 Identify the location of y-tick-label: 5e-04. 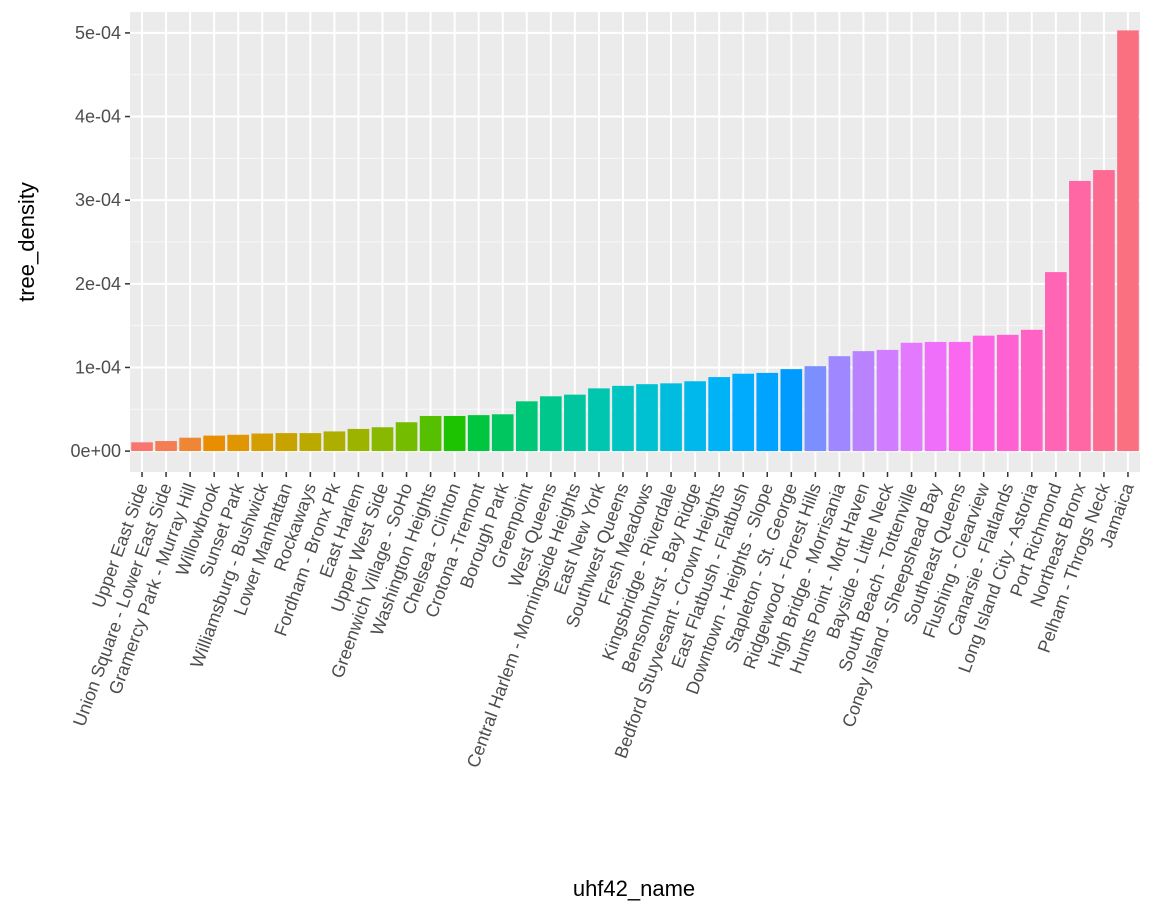
(98, 33).